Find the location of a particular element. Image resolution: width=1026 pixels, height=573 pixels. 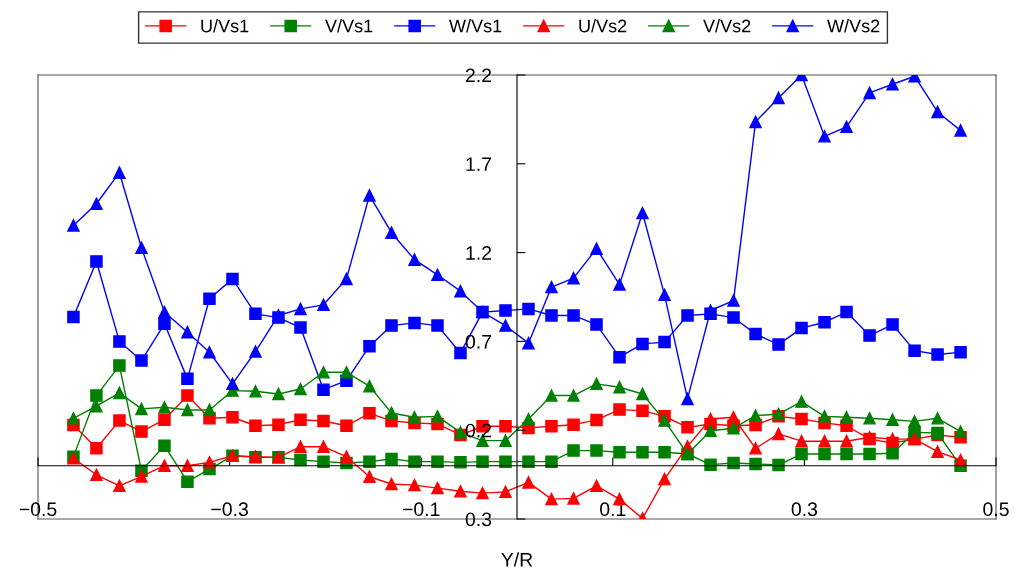

legend-label: U/Vs1 is located at coordinates (225, 26).